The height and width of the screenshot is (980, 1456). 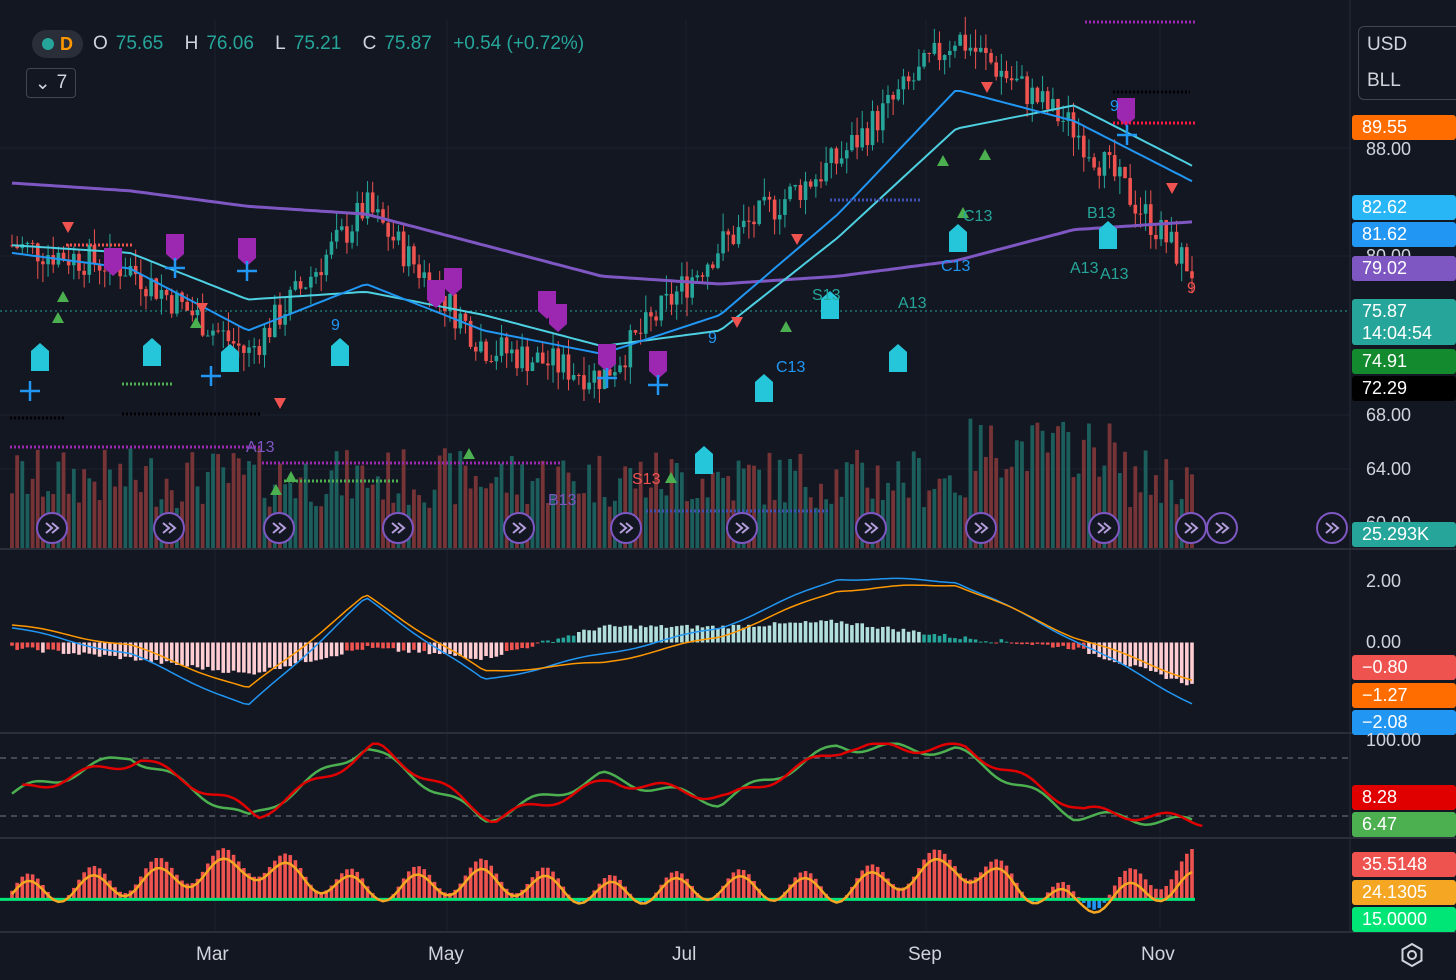 I want to click on currency-label: USD, so click(x=1387, y=44).